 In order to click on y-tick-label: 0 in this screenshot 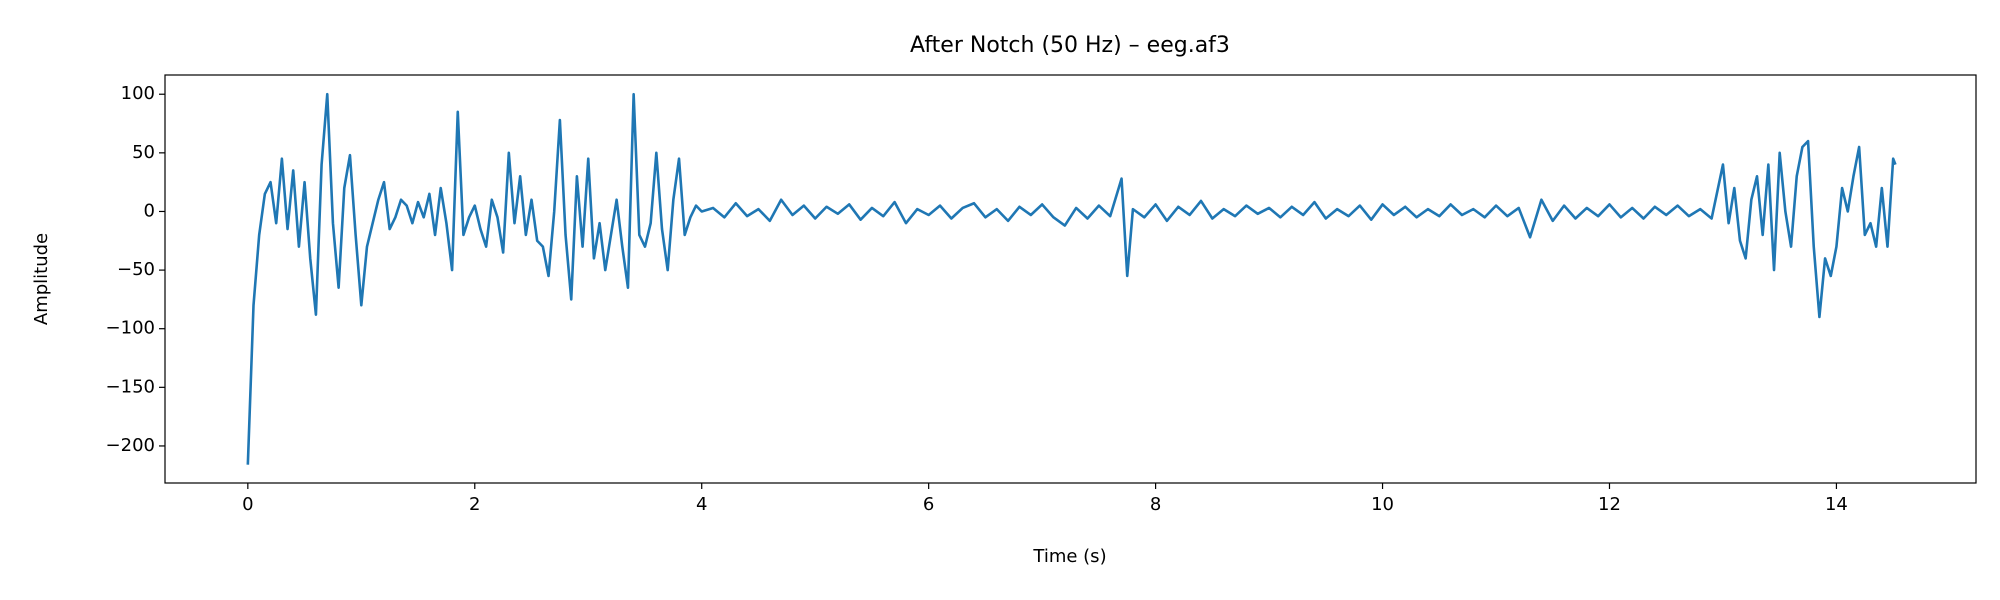, I will do `click(149, 210)`.